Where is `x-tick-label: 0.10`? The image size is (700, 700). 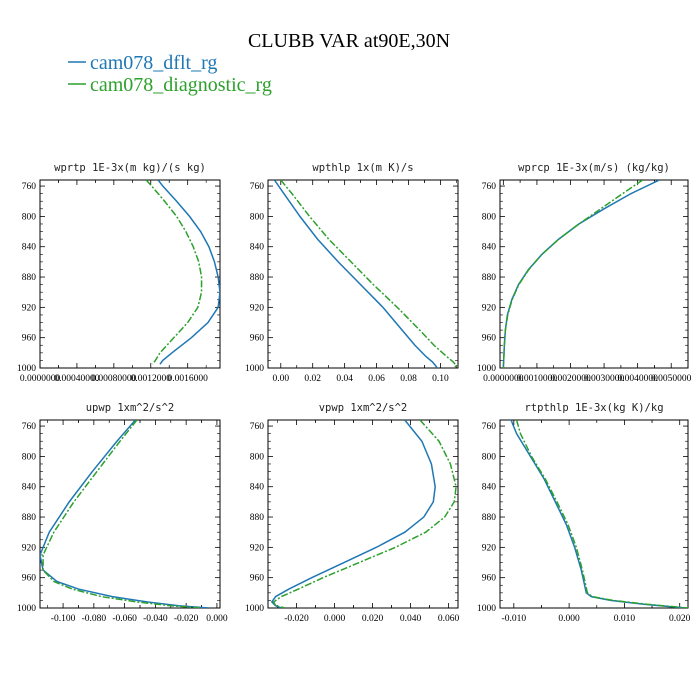 x-tick-label: 0.10 is located at coordinates (440, 379).